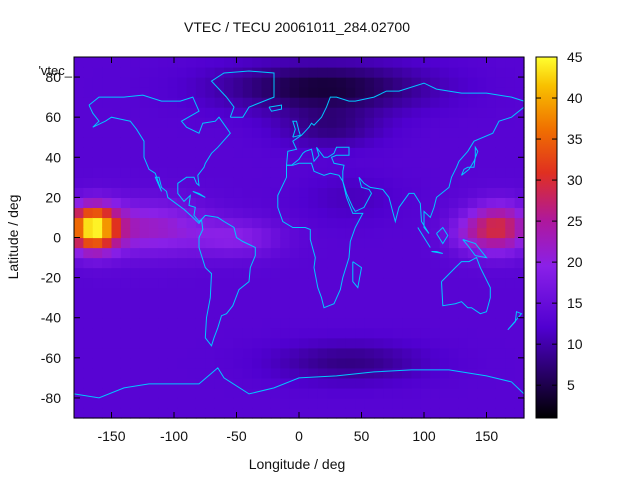  I want to click on colorbar-tick-label: 20, so click(575, 262).